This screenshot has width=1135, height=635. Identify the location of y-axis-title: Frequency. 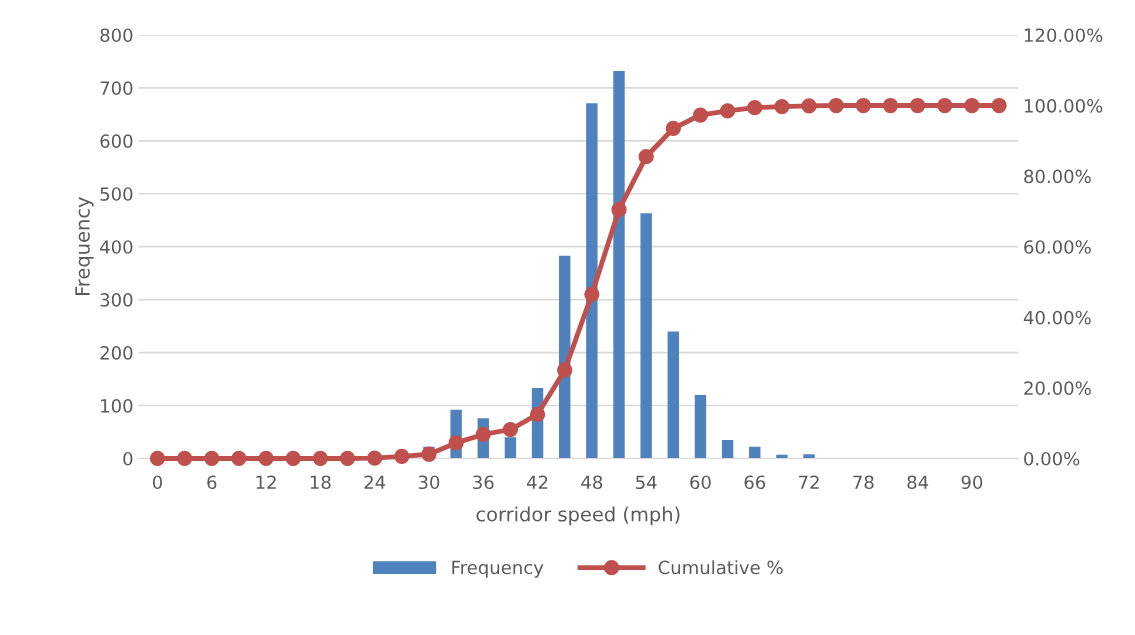
(84, 246).